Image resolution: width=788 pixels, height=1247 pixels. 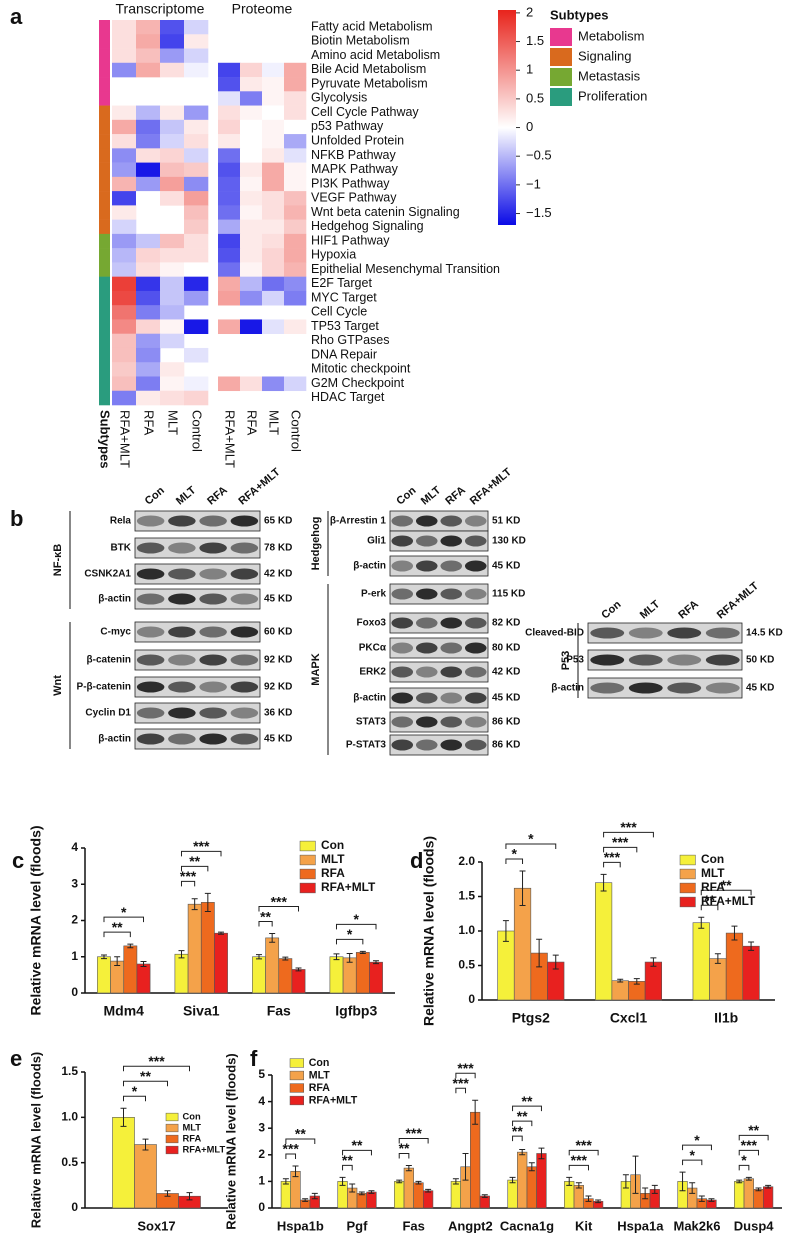 I want to click on band-size: 65 KD, so click(x=278, y=521).